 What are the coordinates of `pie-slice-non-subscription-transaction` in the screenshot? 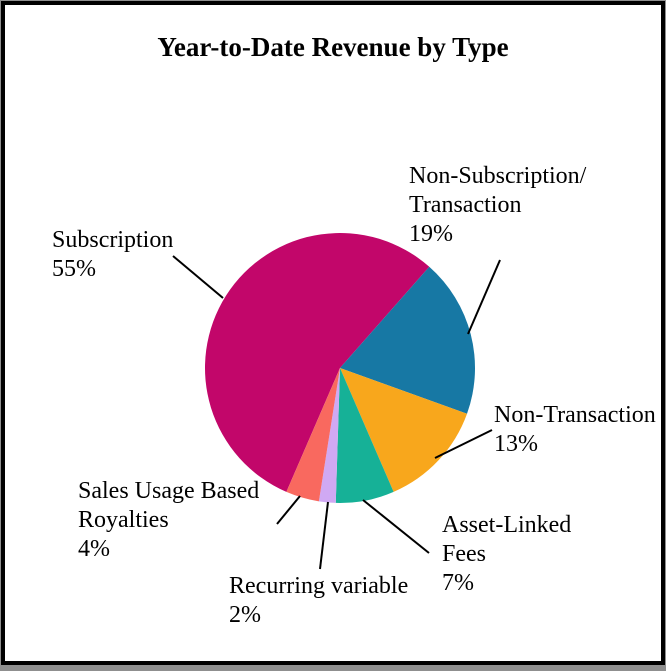 It's located at (408, 340).